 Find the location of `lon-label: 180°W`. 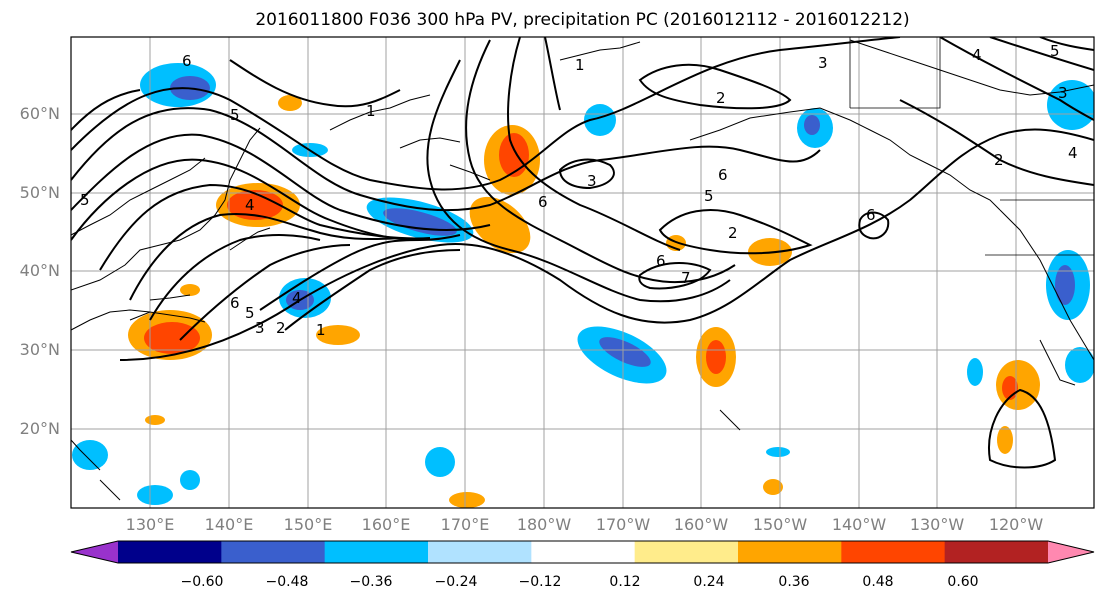

lon-label: 180°W is located at coordinates (544, 524).